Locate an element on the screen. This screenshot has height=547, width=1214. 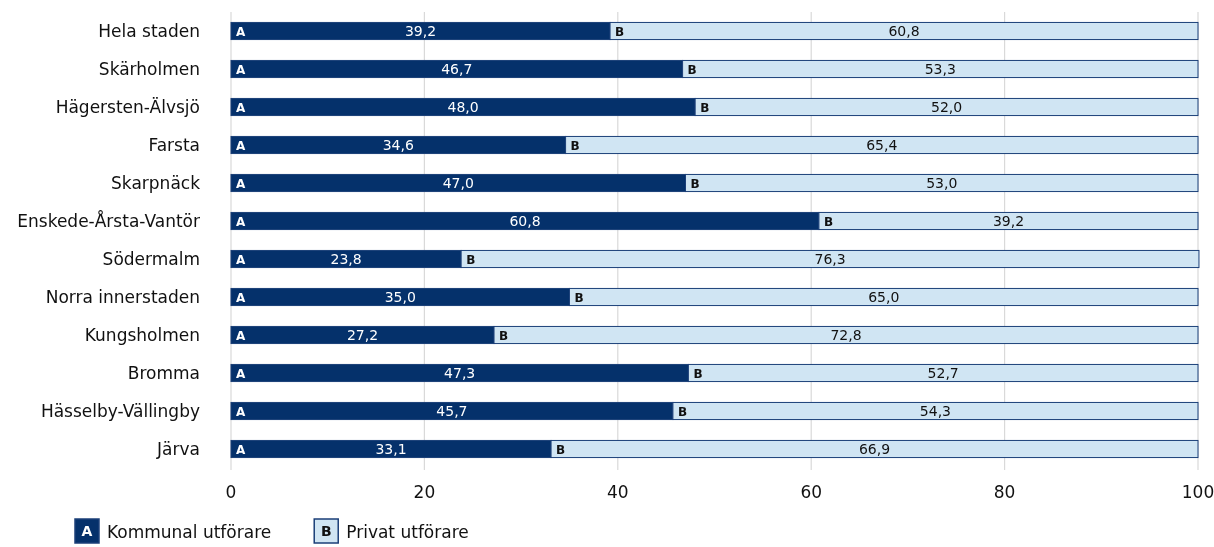
x-tick-label: 100 is located at coordinates (1197, 492).